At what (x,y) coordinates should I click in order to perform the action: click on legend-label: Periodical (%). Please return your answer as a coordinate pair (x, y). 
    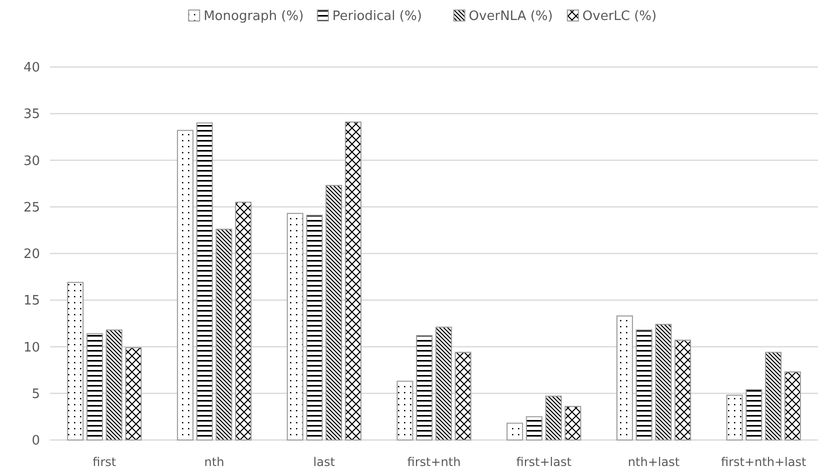
    Looking at the image, I should click on (377, 16).